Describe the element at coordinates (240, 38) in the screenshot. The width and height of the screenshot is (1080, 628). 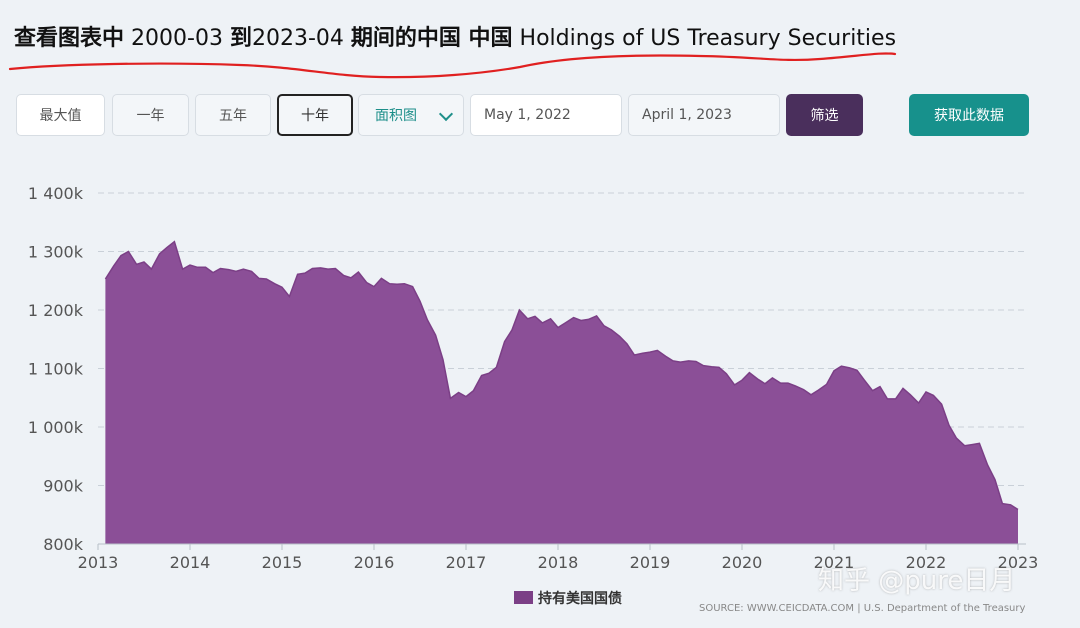
I see `title-to: 到` at that location.